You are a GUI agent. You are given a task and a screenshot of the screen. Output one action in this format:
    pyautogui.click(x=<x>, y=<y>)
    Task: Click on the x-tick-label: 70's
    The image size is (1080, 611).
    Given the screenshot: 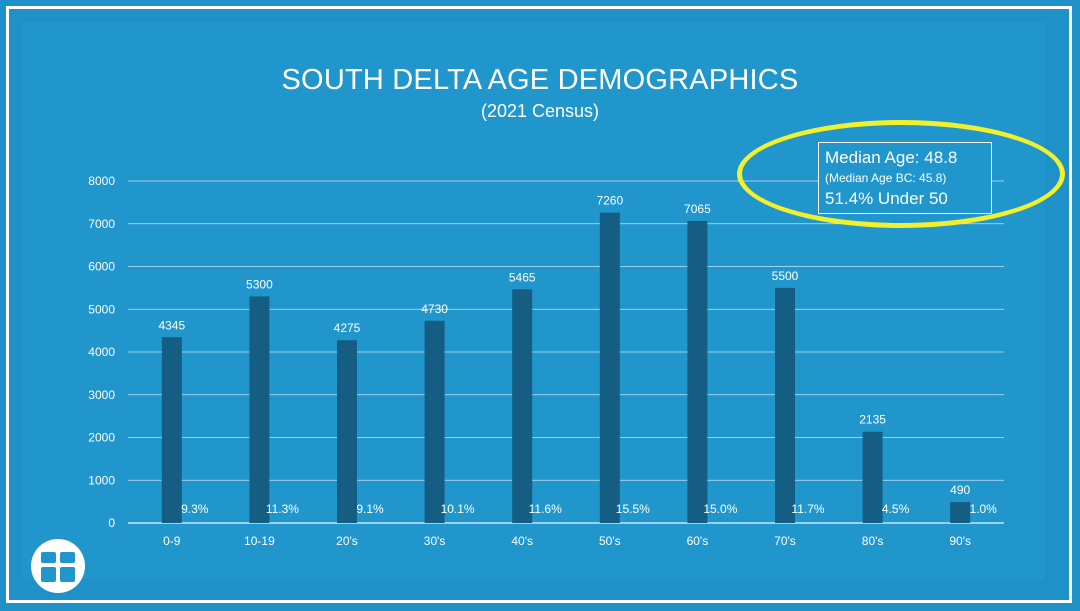 What is the action you would take?
    pyautogui.click(x=785, y=541)
    